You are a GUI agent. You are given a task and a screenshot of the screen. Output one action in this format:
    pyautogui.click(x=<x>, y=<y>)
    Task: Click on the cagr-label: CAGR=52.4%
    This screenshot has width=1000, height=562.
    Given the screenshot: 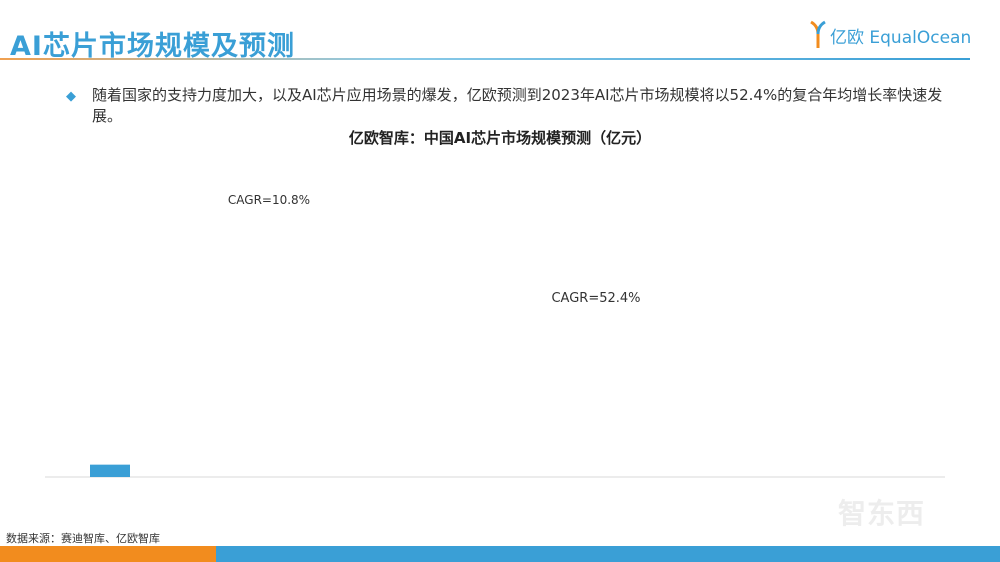 What is the action you would take?
    pyautogui.click(x=596, y=298)
    